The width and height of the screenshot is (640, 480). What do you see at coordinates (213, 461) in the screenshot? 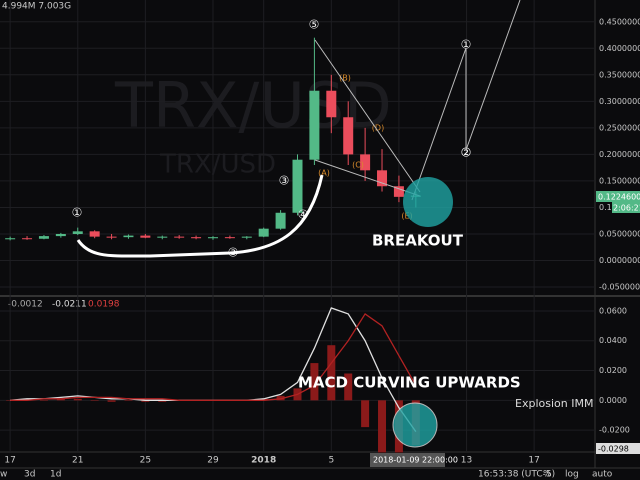
I see `x-tick-label: 29` at bounding box center [213, 461].